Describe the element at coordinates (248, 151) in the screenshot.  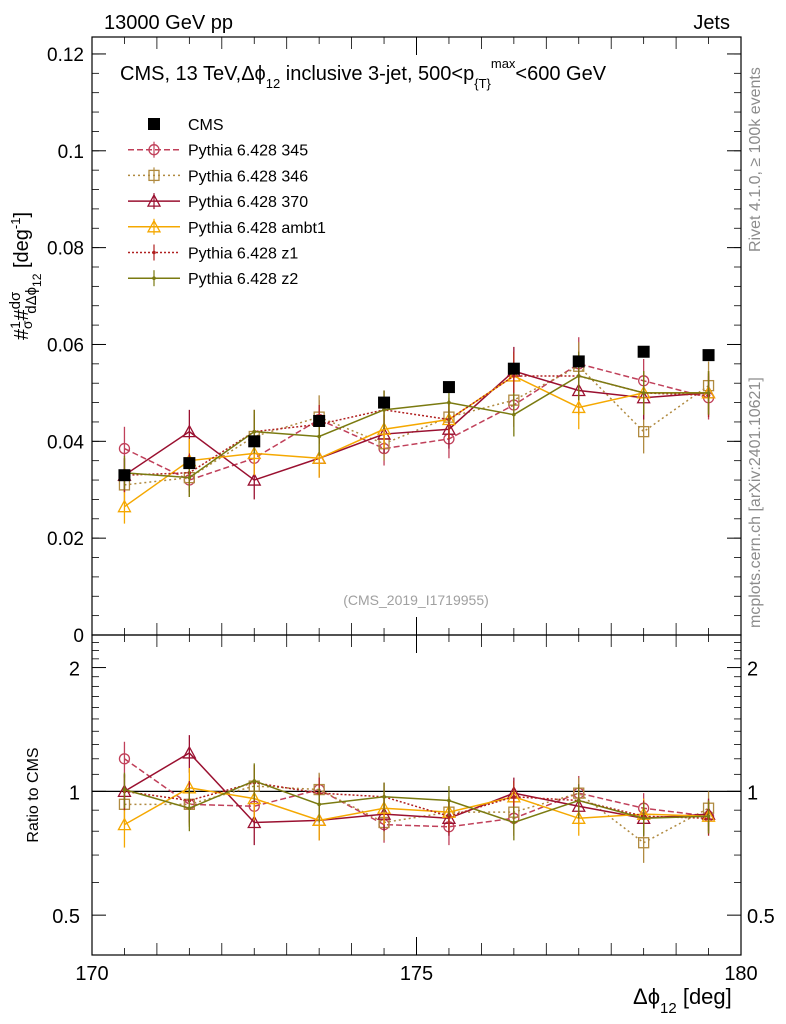
I see `legend-label: Pythia 6.428 345` at that location.